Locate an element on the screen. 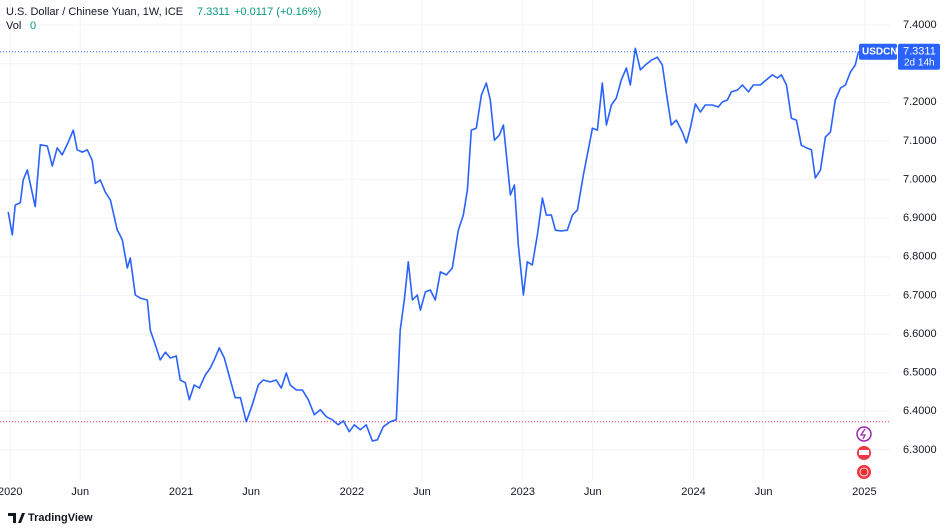  chart-title: U.S. Dollar / Chinese Yuan, 1W, ICE is located at coordinates (94, 12).